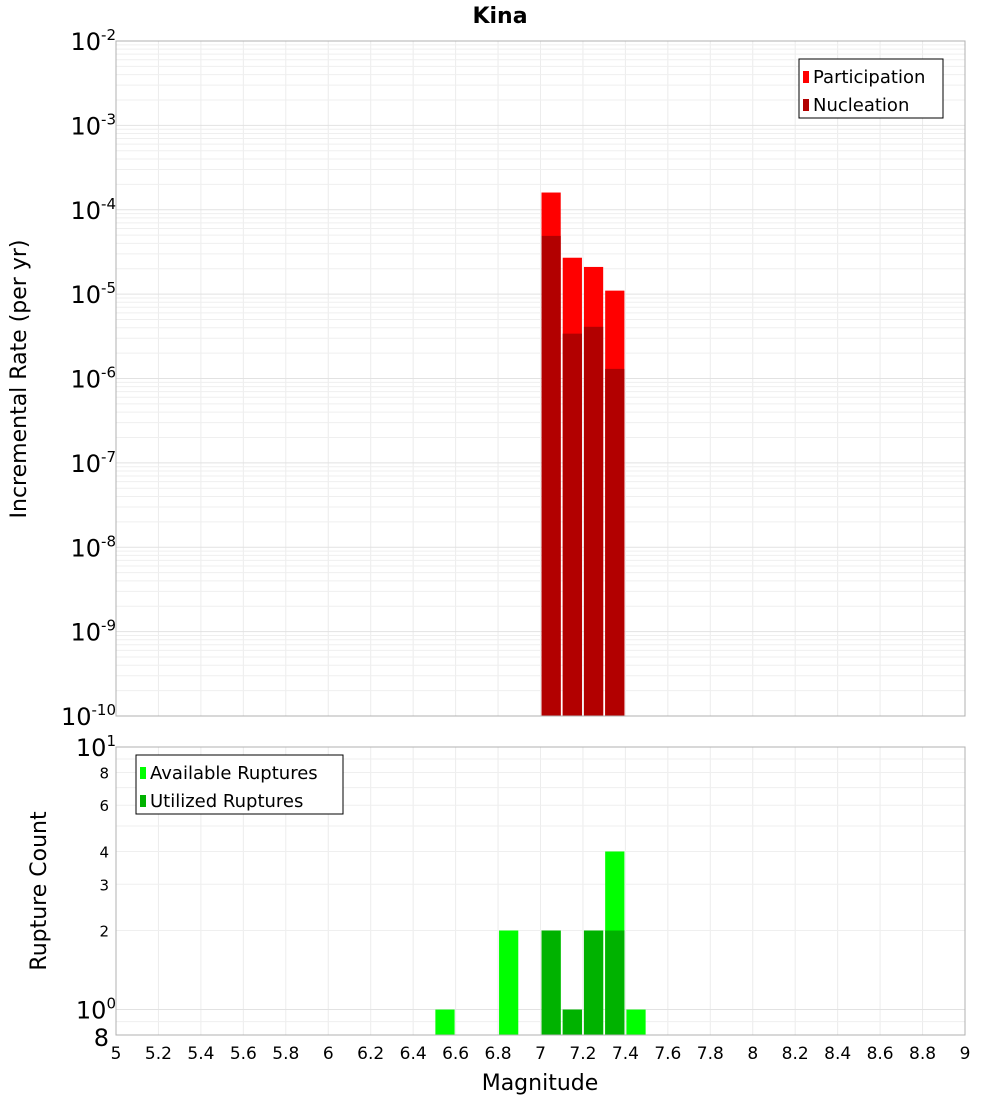 This screenshot has height=1104, width=1000. What do you see at coordinates (861, 105) in the screenshot?
I see `top-legend-label: Nucleation` at bounding box center [861, 105].